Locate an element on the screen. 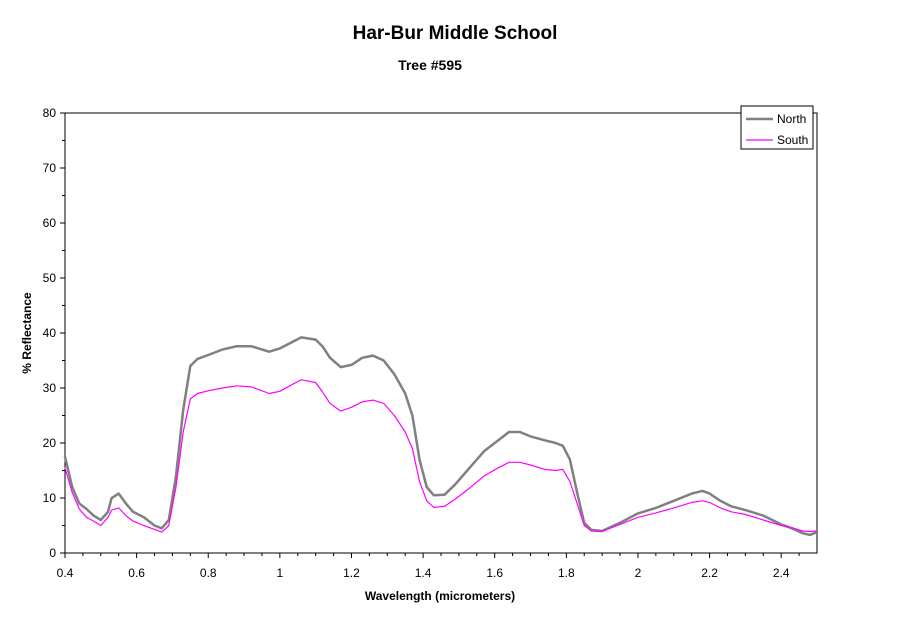 This screenshot has height=623, width=911. y-tick-label: 0 is located at coordinates (52, 553).